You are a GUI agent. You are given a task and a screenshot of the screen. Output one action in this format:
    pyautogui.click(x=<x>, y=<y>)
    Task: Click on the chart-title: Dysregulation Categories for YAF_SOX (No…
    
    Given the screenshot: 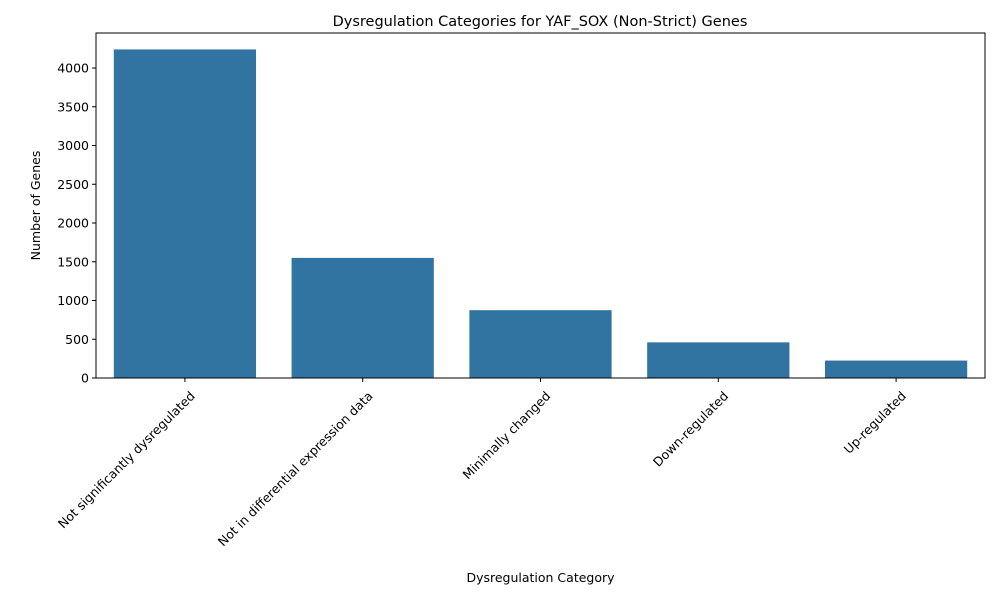 What is the action you would take?
    pyautogui.click(x=540, y=22)
    